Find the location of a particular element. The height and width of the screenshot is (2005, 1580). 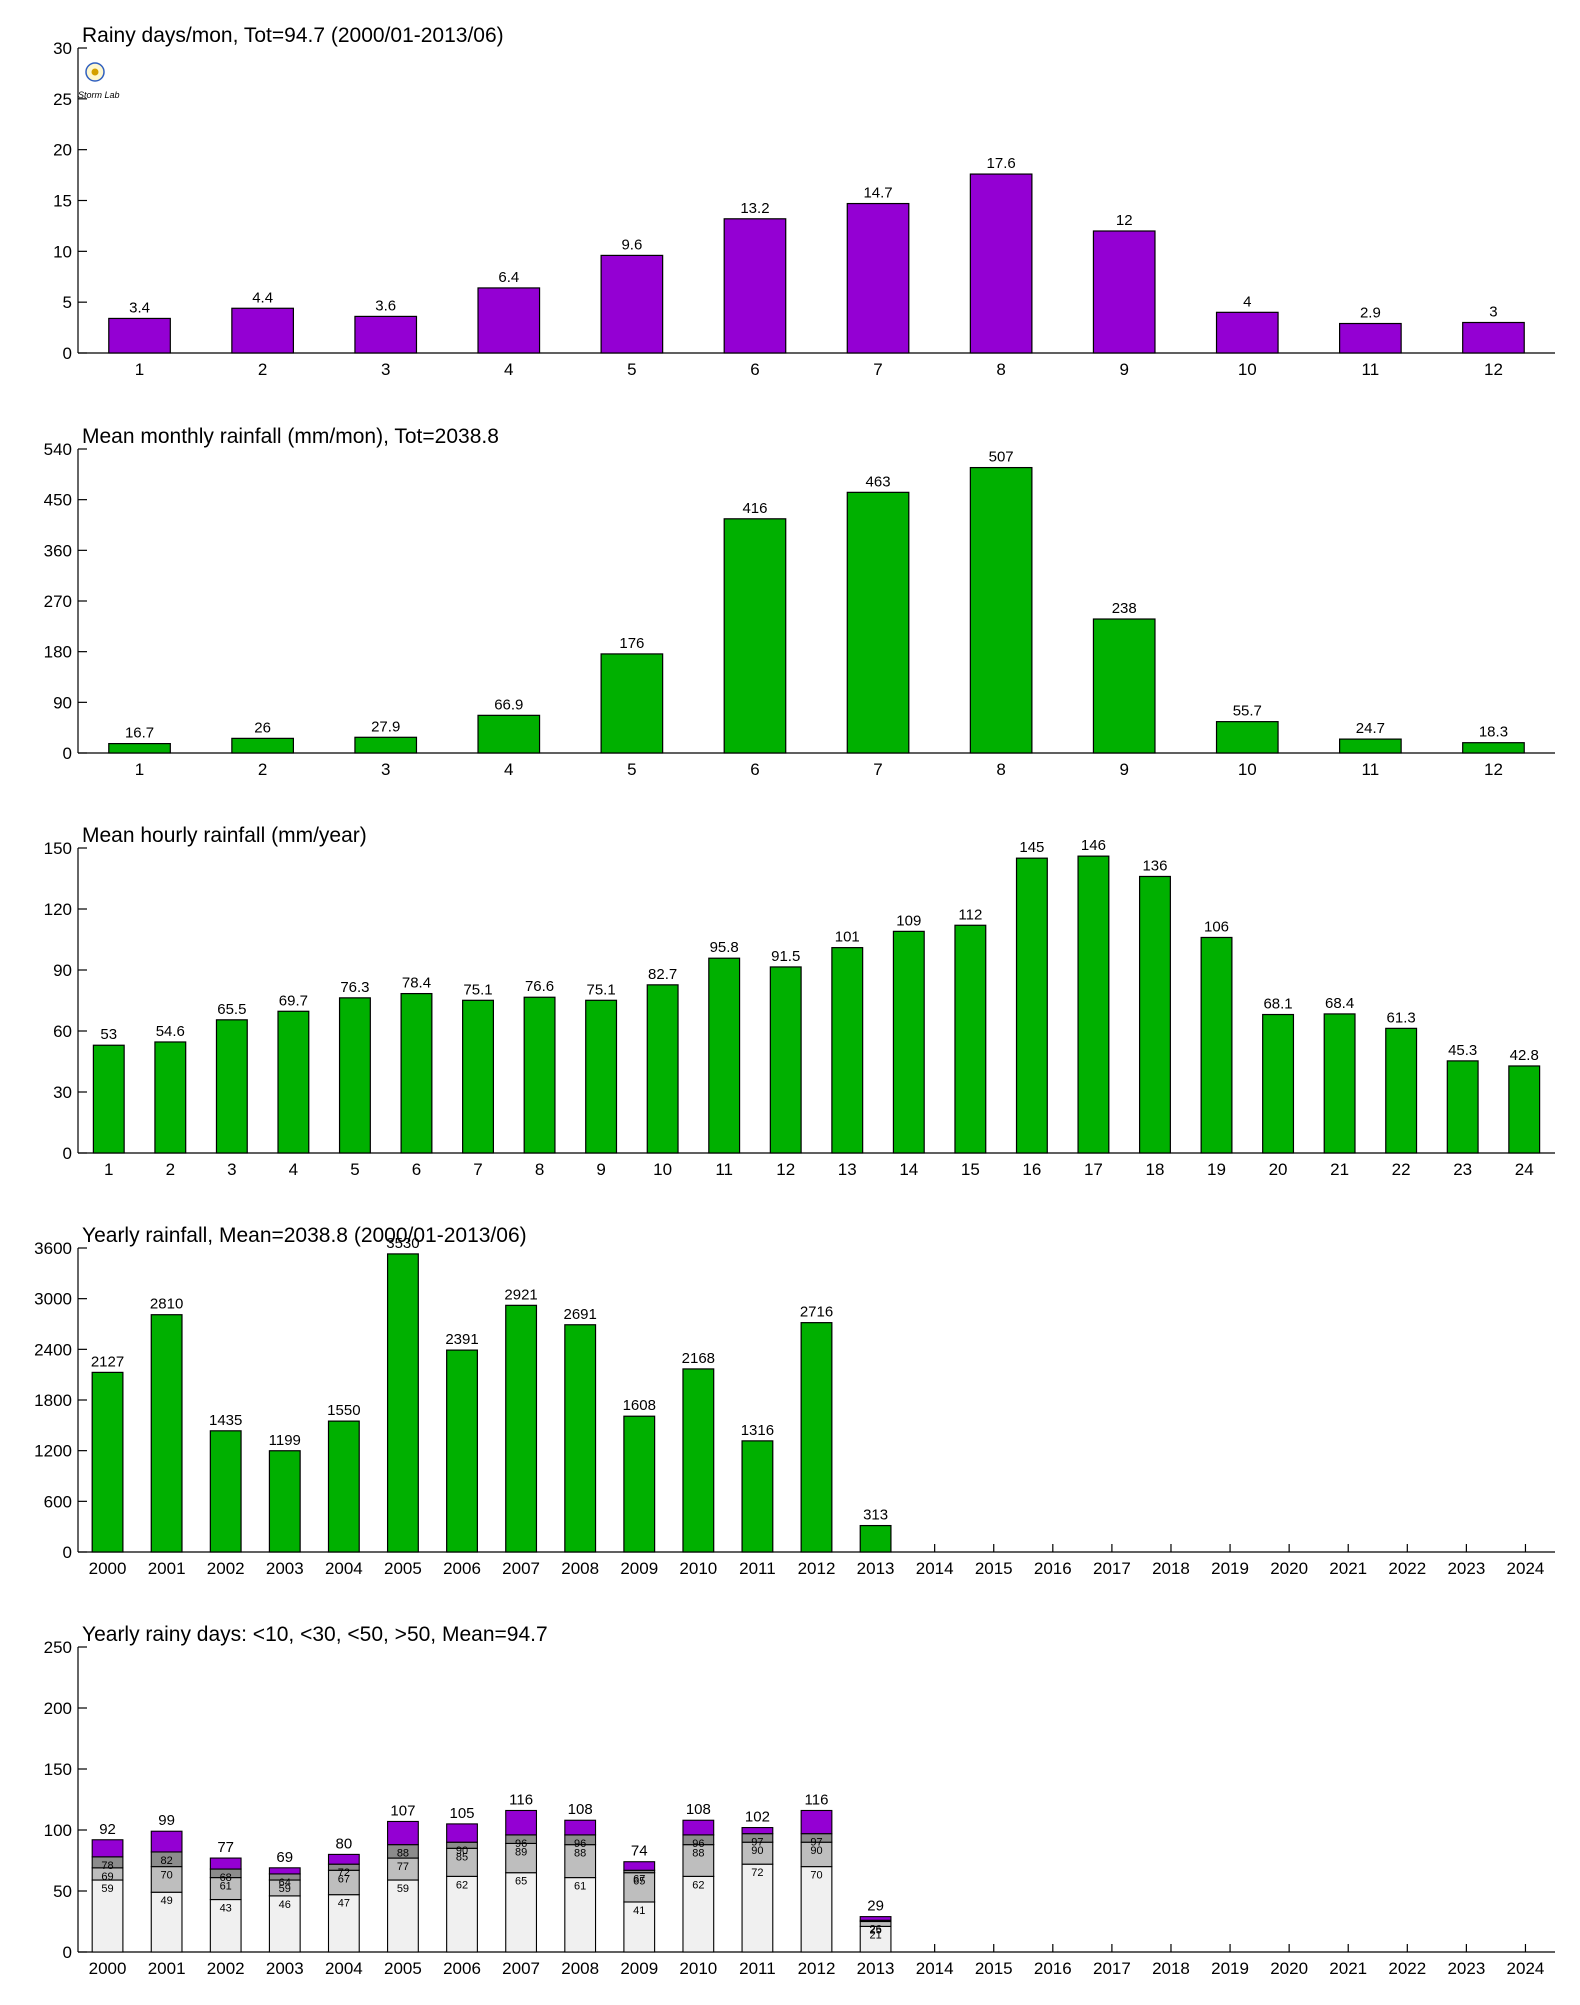

bar-value-label: 109 is located at coordinates (908, 920).